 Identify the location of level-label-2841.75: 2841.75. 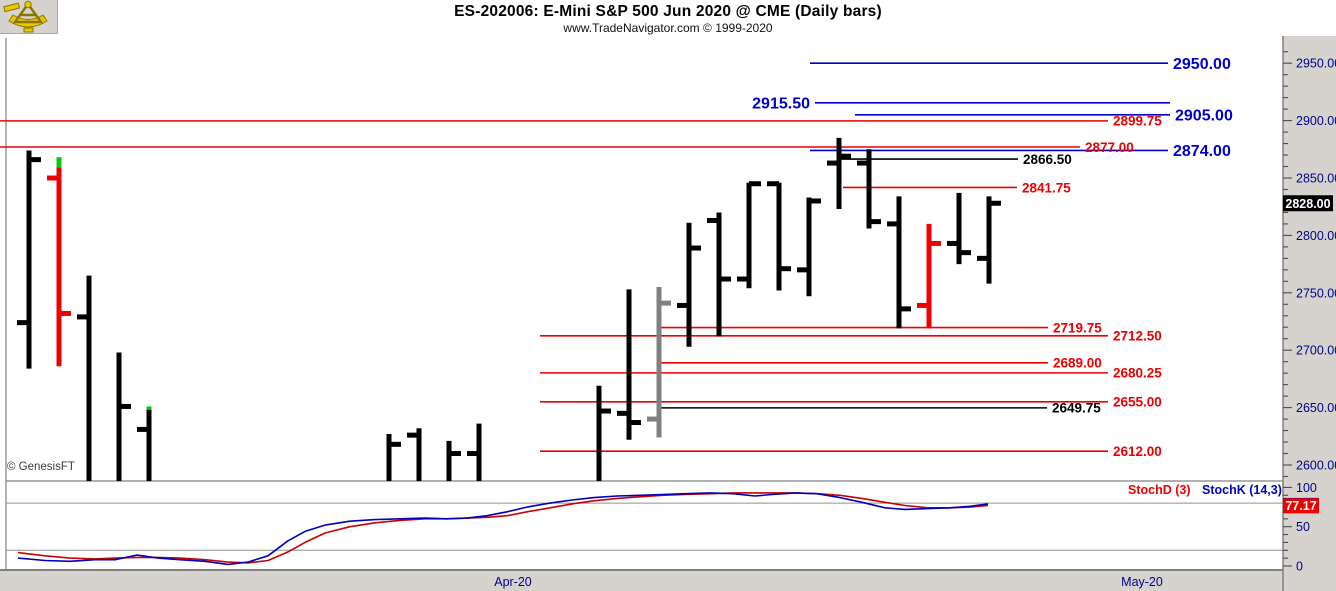
(1046, 187).